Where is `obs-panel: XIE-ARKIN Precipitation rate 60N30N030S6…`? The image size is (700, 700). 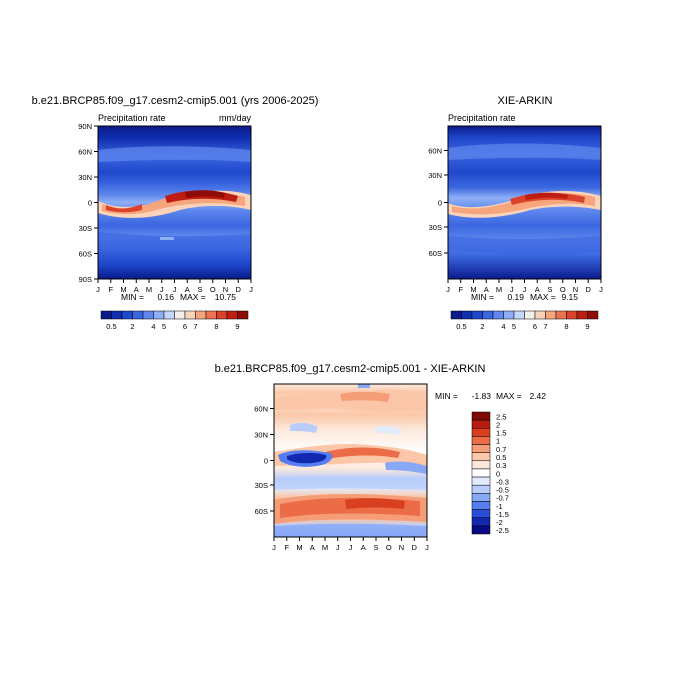
obs-panel: XIE-ARKIN Precipitation rate 60N30N030S6… is located at coordinates (515, 213).